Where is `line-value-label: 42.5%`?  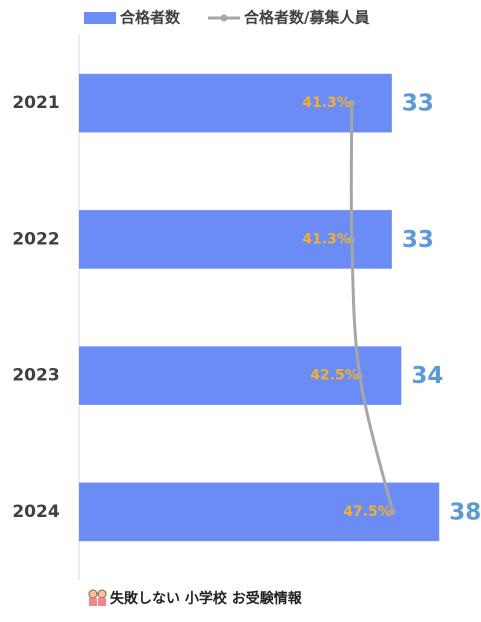 line-value-label: 42.5% is located at coordinates (334, 376).